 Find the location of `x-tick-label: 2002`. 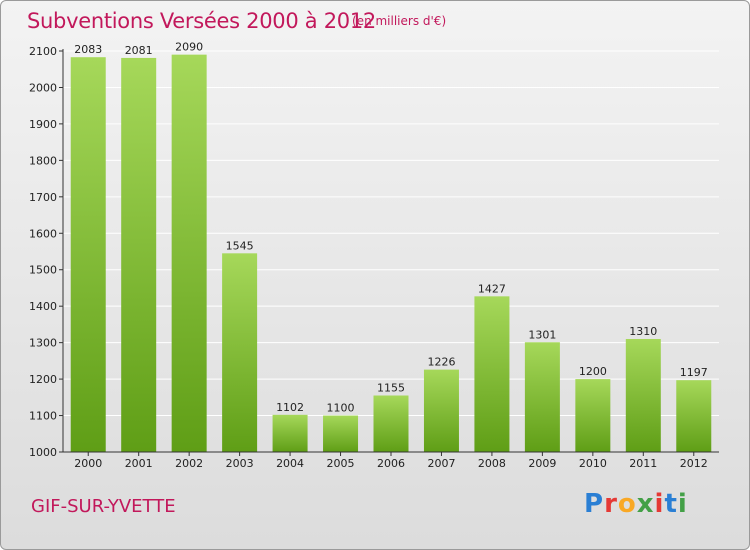

x-tick-label: 2002 is located at coordinates (189, 463).